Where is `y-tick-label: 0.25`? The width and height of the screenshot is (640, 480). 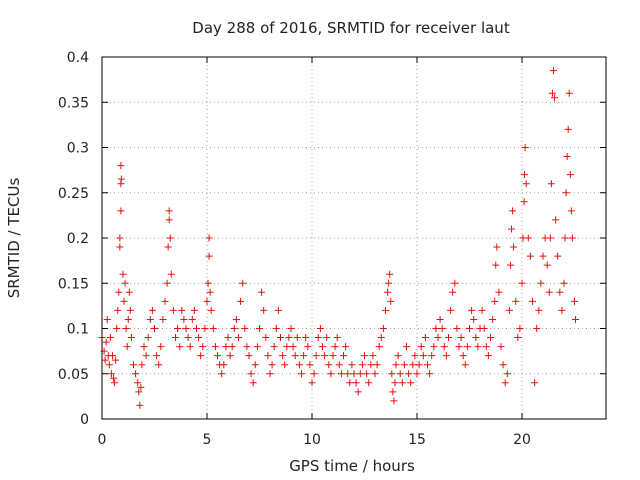 y-tick-label: 0.25 is located at coordinates (73, 194).